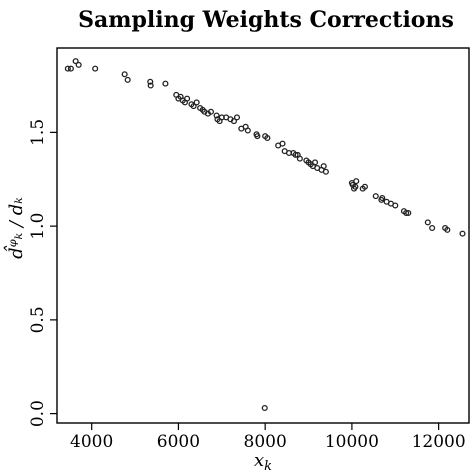  What do you see at coordinates (352, 442) in the screenshot?
I see `x-tick-label: 10000` at bounding box center [352, 442].